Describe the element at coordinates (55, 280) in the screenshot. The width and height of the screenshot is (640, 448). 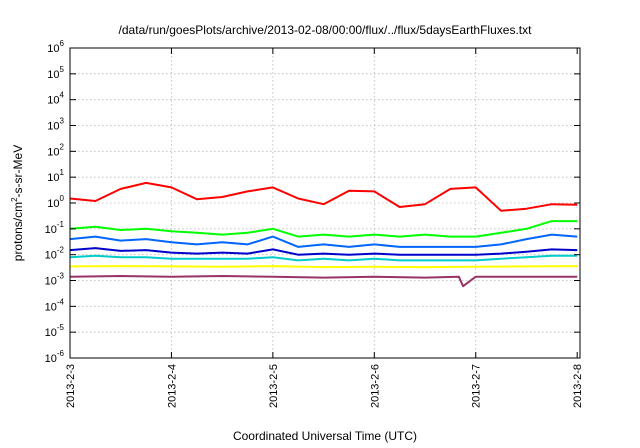
I see `y-tick-label: 10⁻³` at that location.